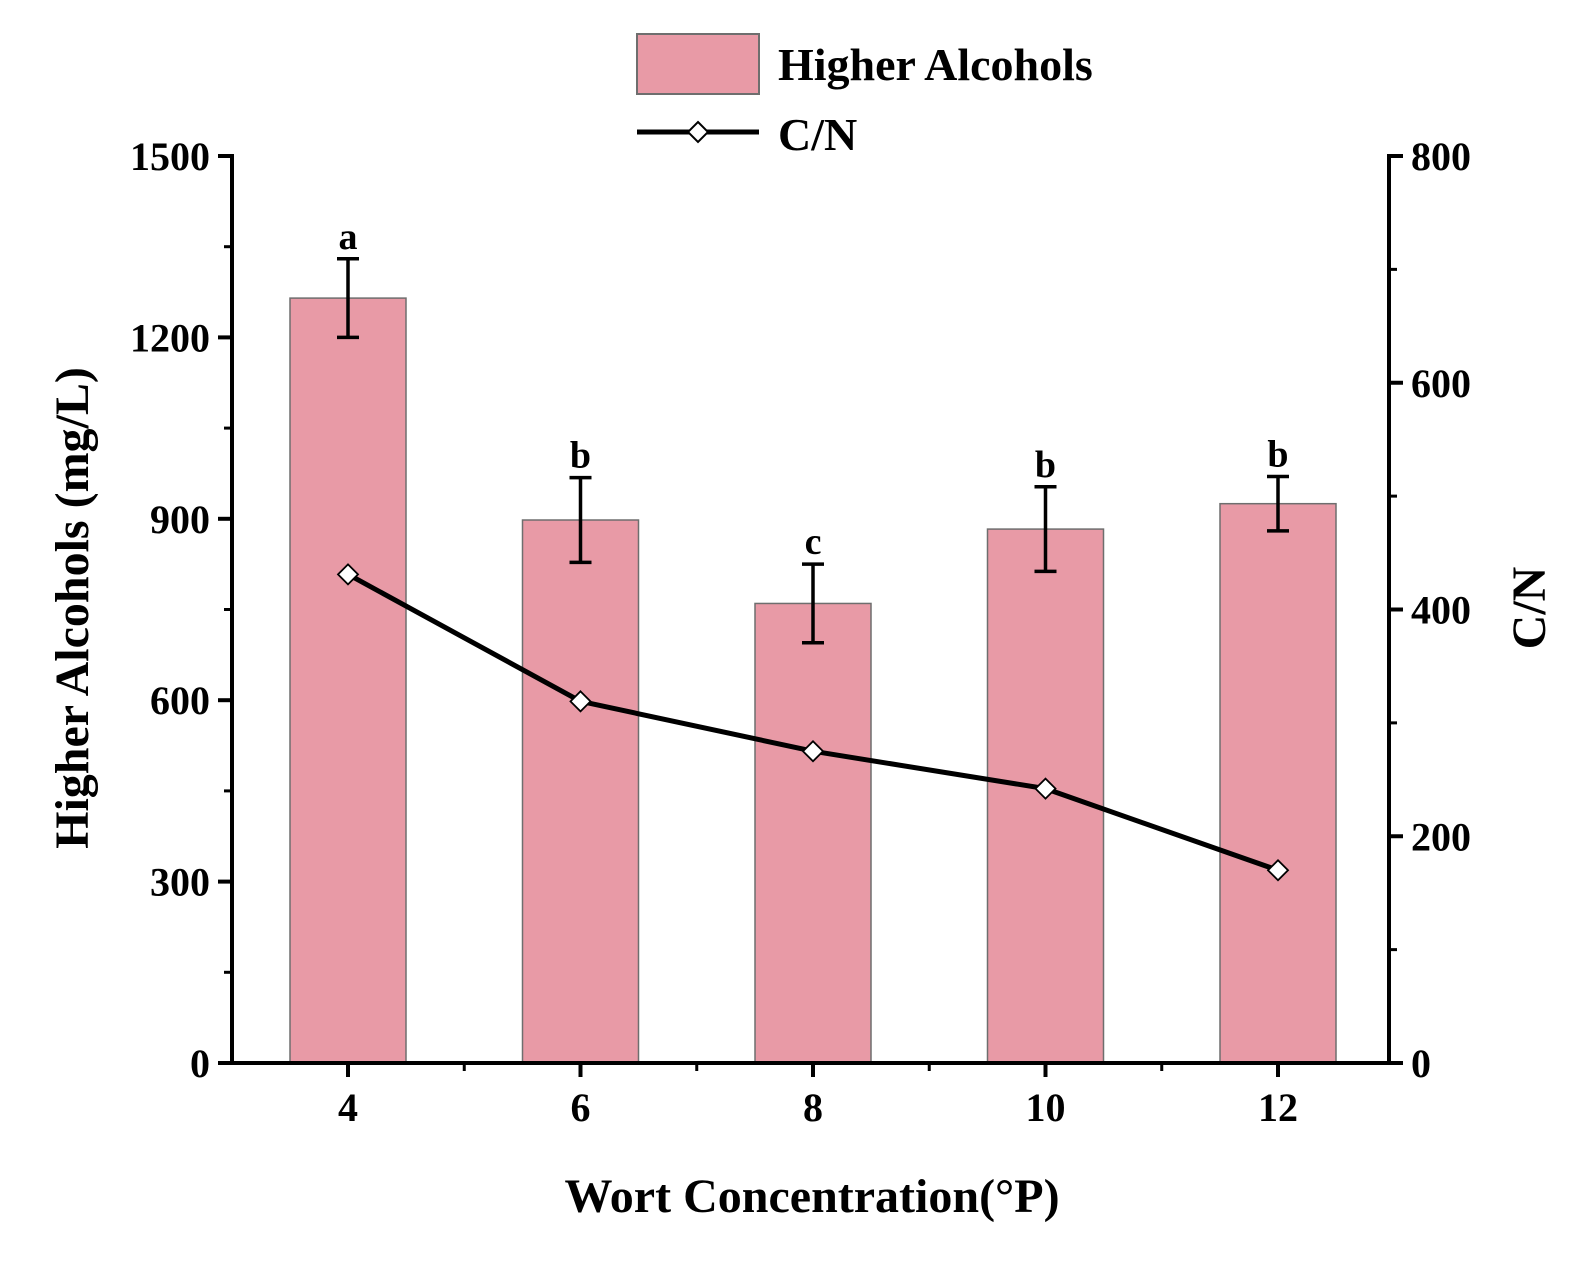 The width and height of the screenshot is (1577, 1266). What do you see at coordinates (1441, 836) in the screenshot?
I see `y2-tick-label: 200` at bounding box center [1441, 836].